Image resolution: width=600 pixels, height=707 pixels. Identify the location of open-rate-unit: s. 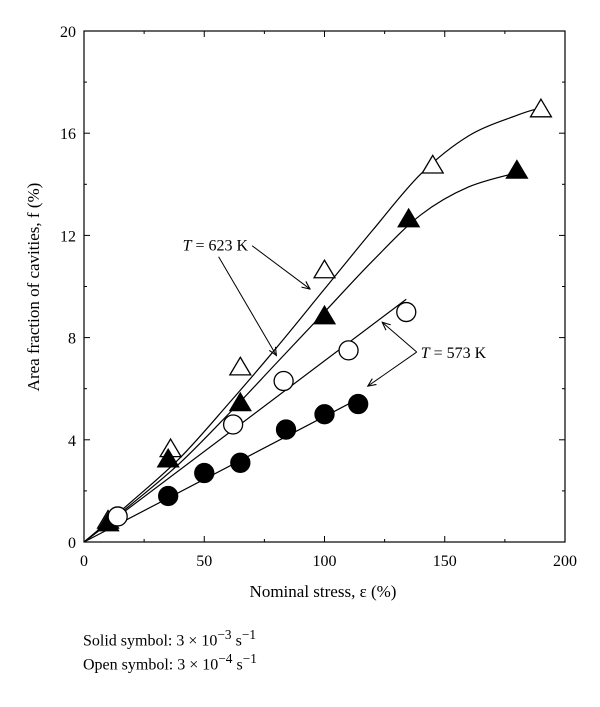
(237, 665).